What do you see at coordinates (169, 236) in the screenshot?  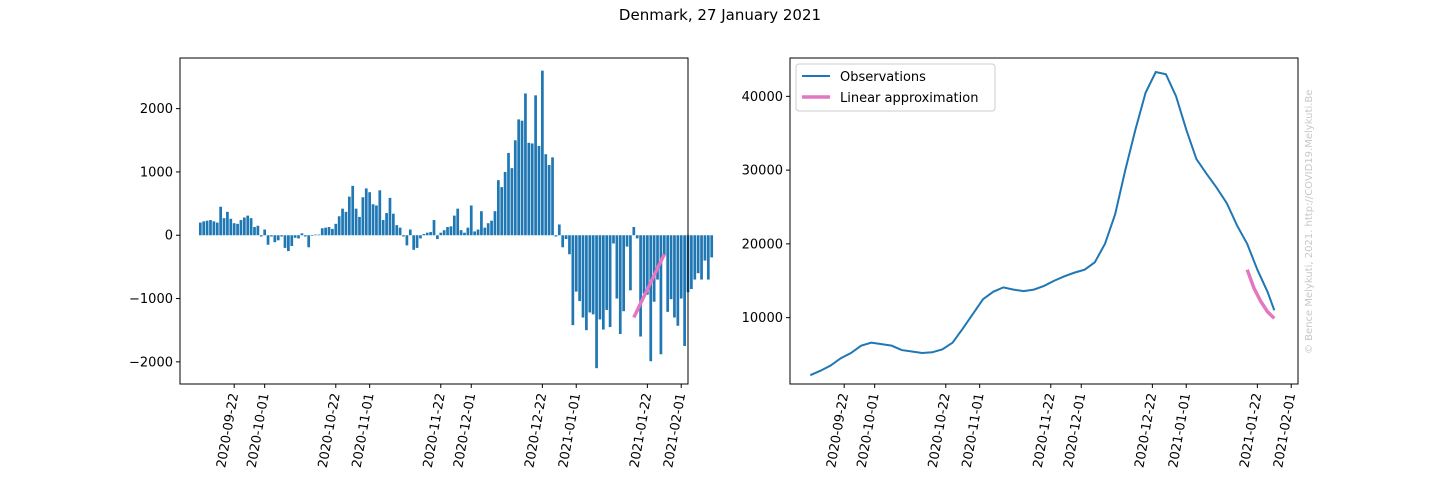 I see `left-ytick-label: 0` at bounding box center [169, 236].